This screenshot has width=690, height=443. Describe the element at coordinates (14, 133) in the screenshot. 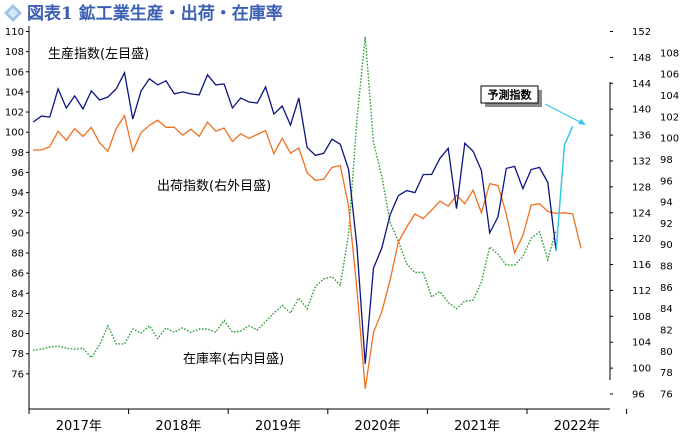

I see `left-tick-label: 100` at that location.